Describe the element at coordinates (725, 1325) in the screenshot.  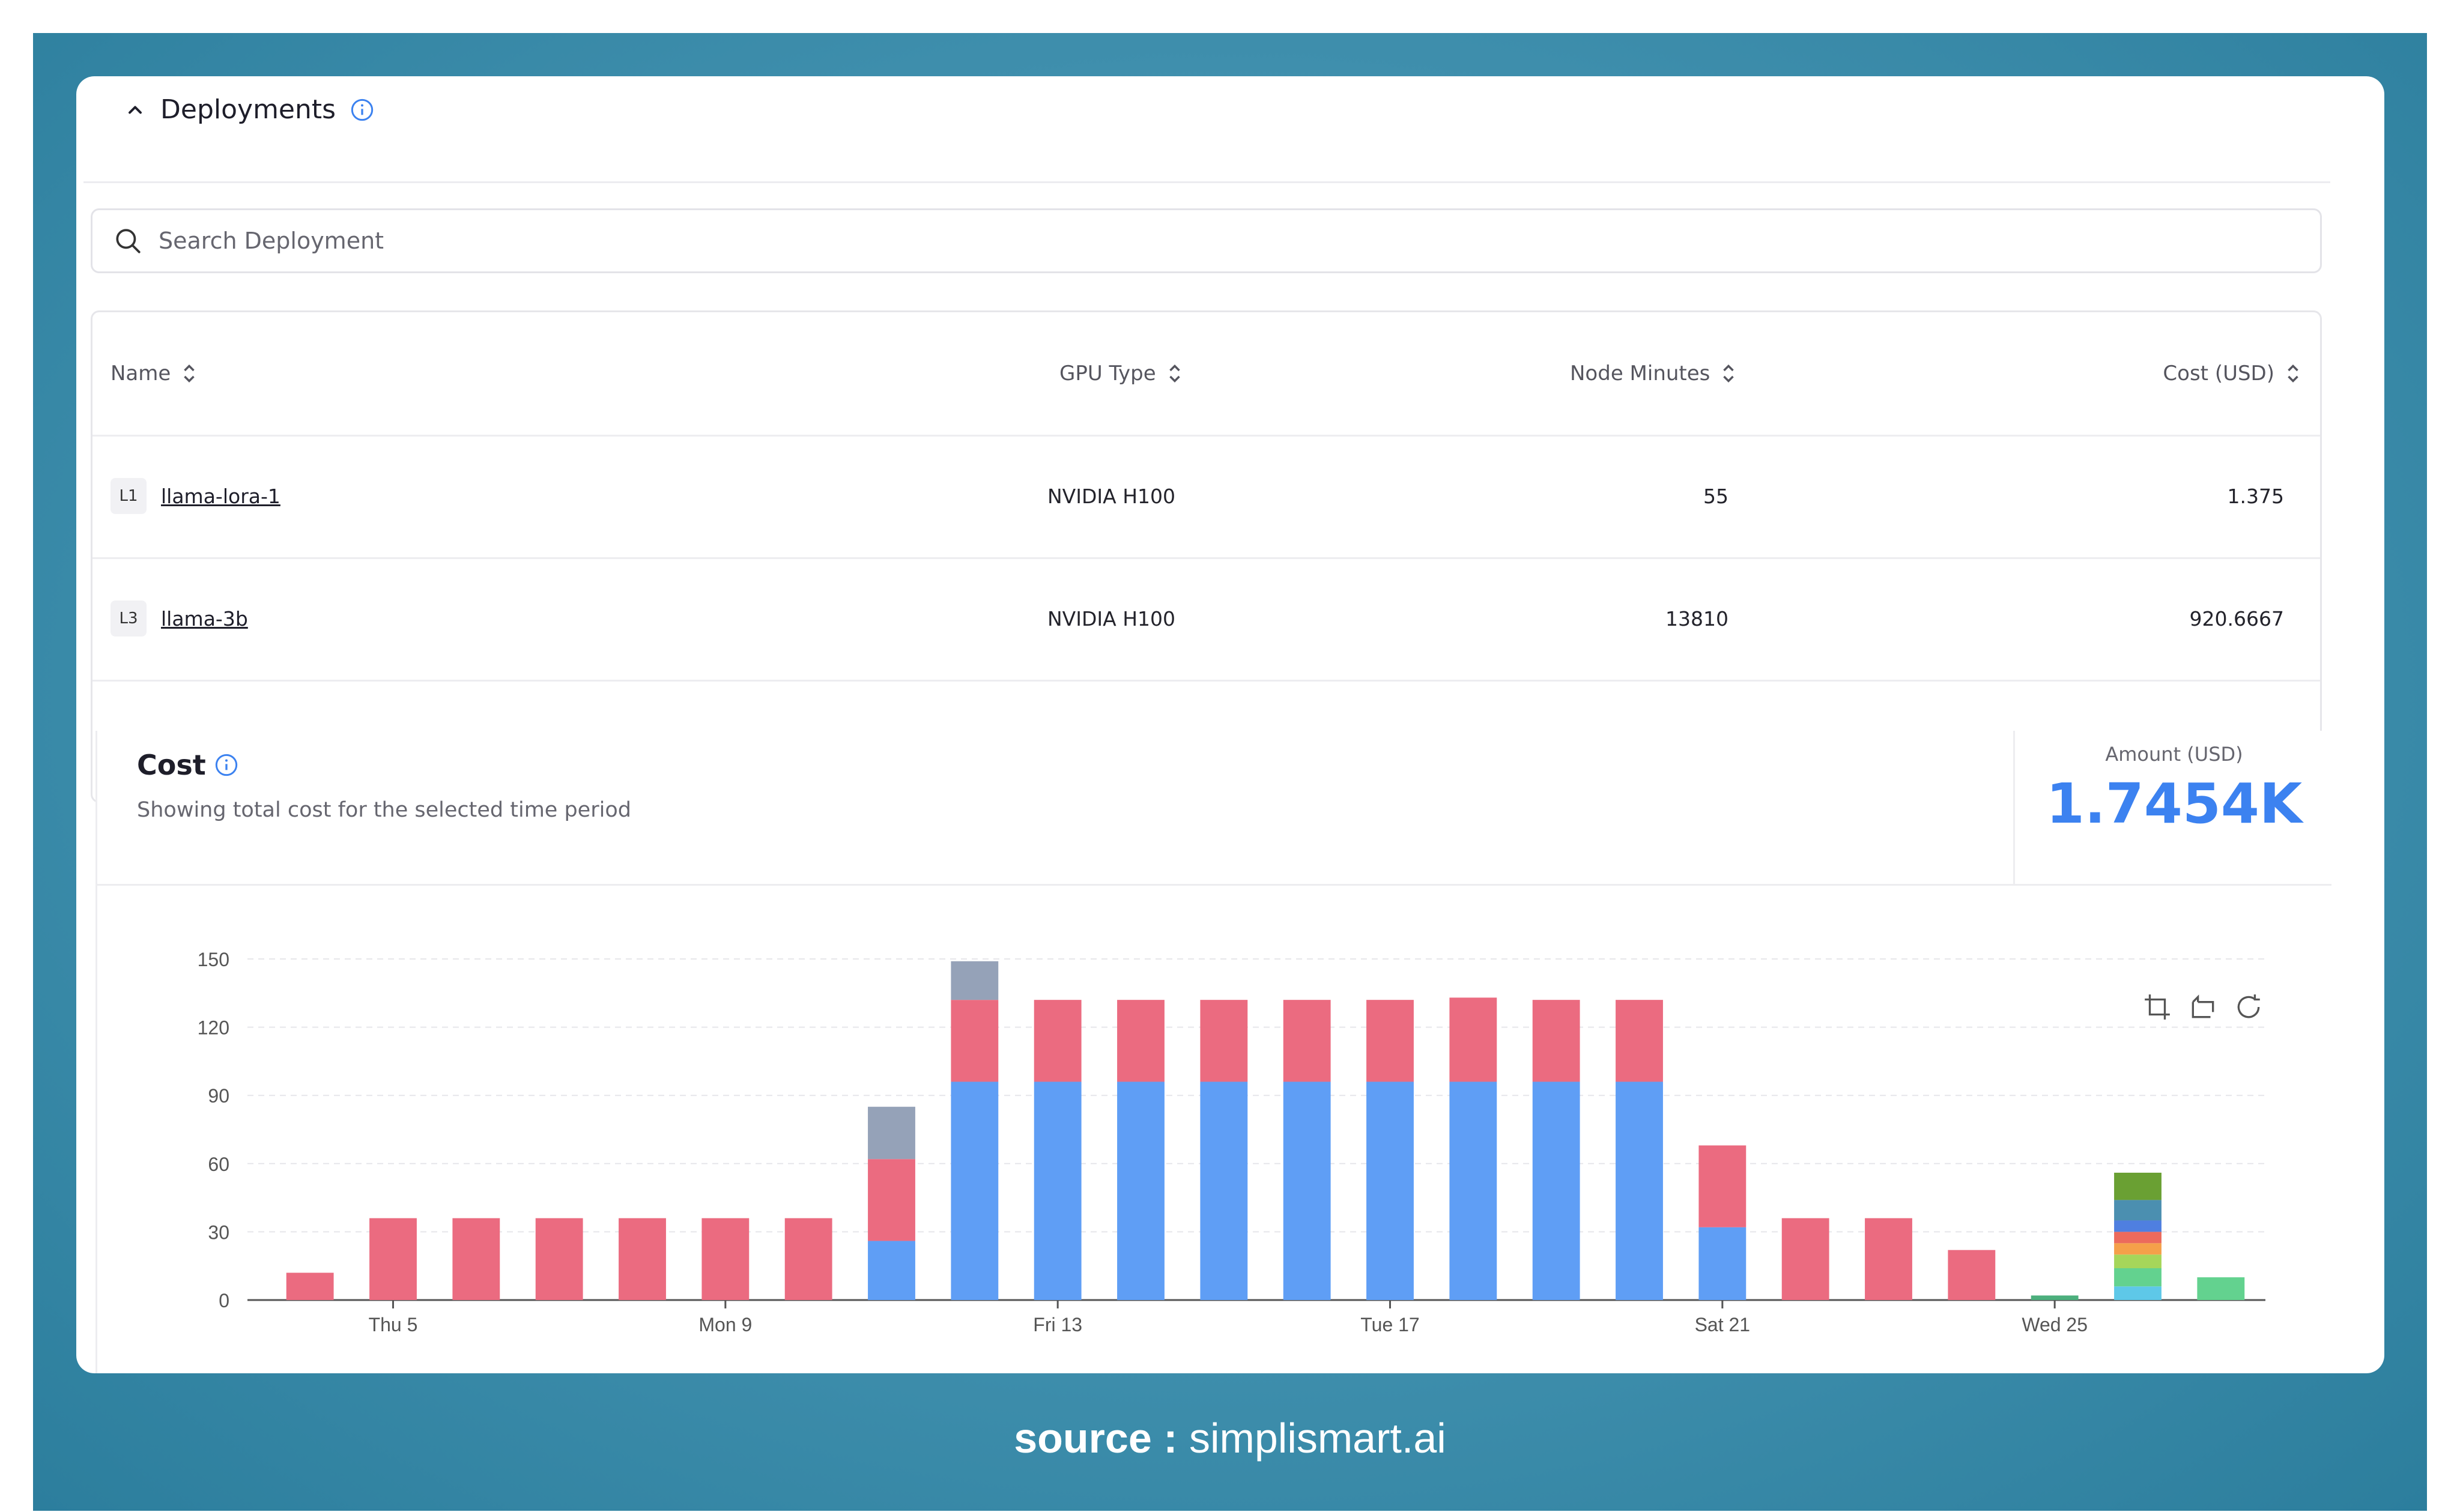
I see `x-tick-label: Mon 9` at that location.